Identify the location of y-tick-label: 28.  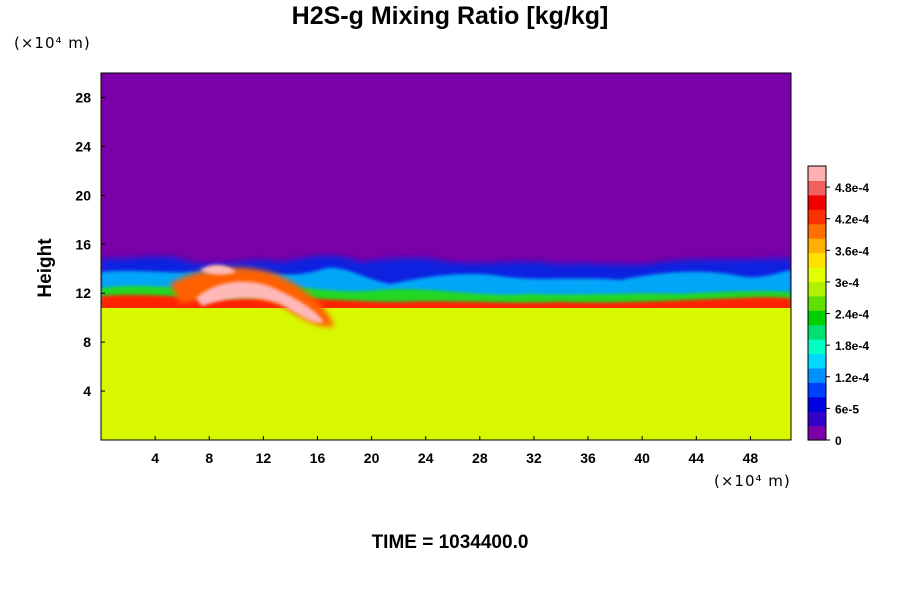
(83, 97).